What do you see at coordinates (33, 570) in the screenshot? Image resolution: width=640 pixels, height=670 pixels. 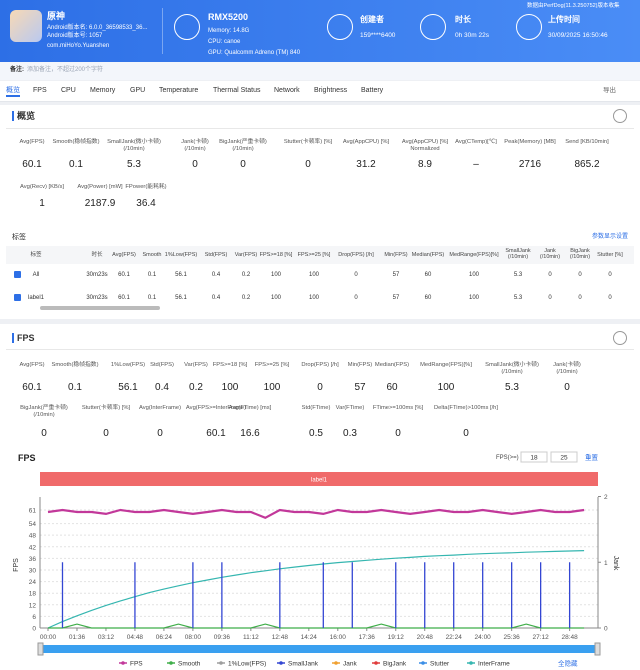 I see `y-tick-label: 30` at bounding box center [33, 570].